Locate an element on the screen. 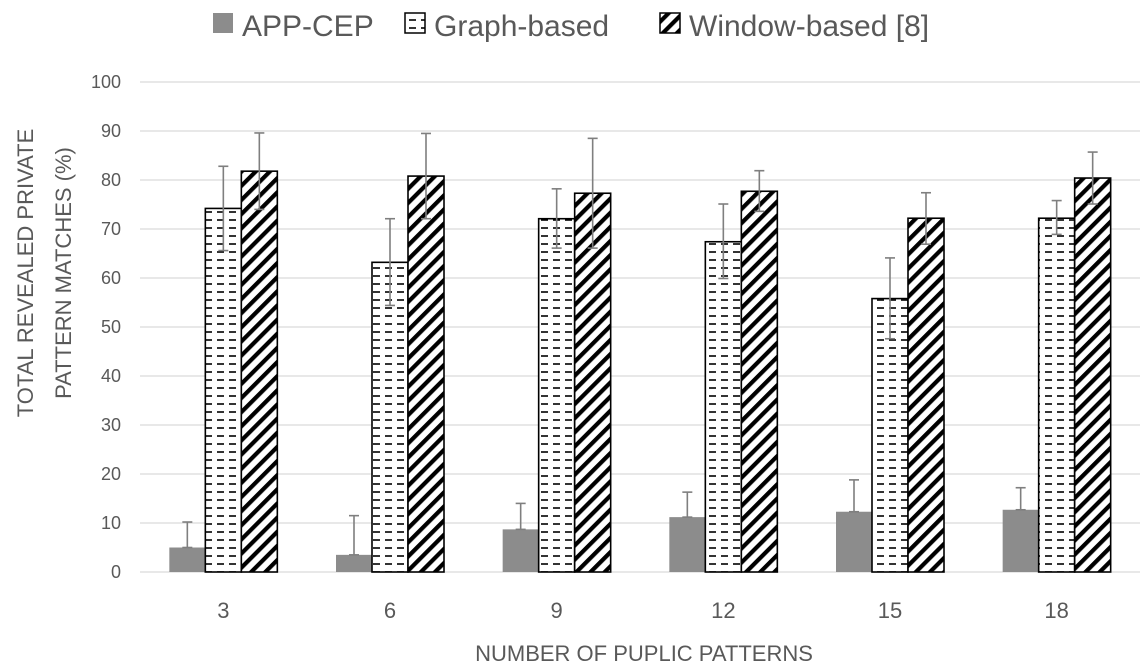 This screenshot has width=1140, height=665. legend-label-graph-based: Graph-based is located at coordinates (521, 26).